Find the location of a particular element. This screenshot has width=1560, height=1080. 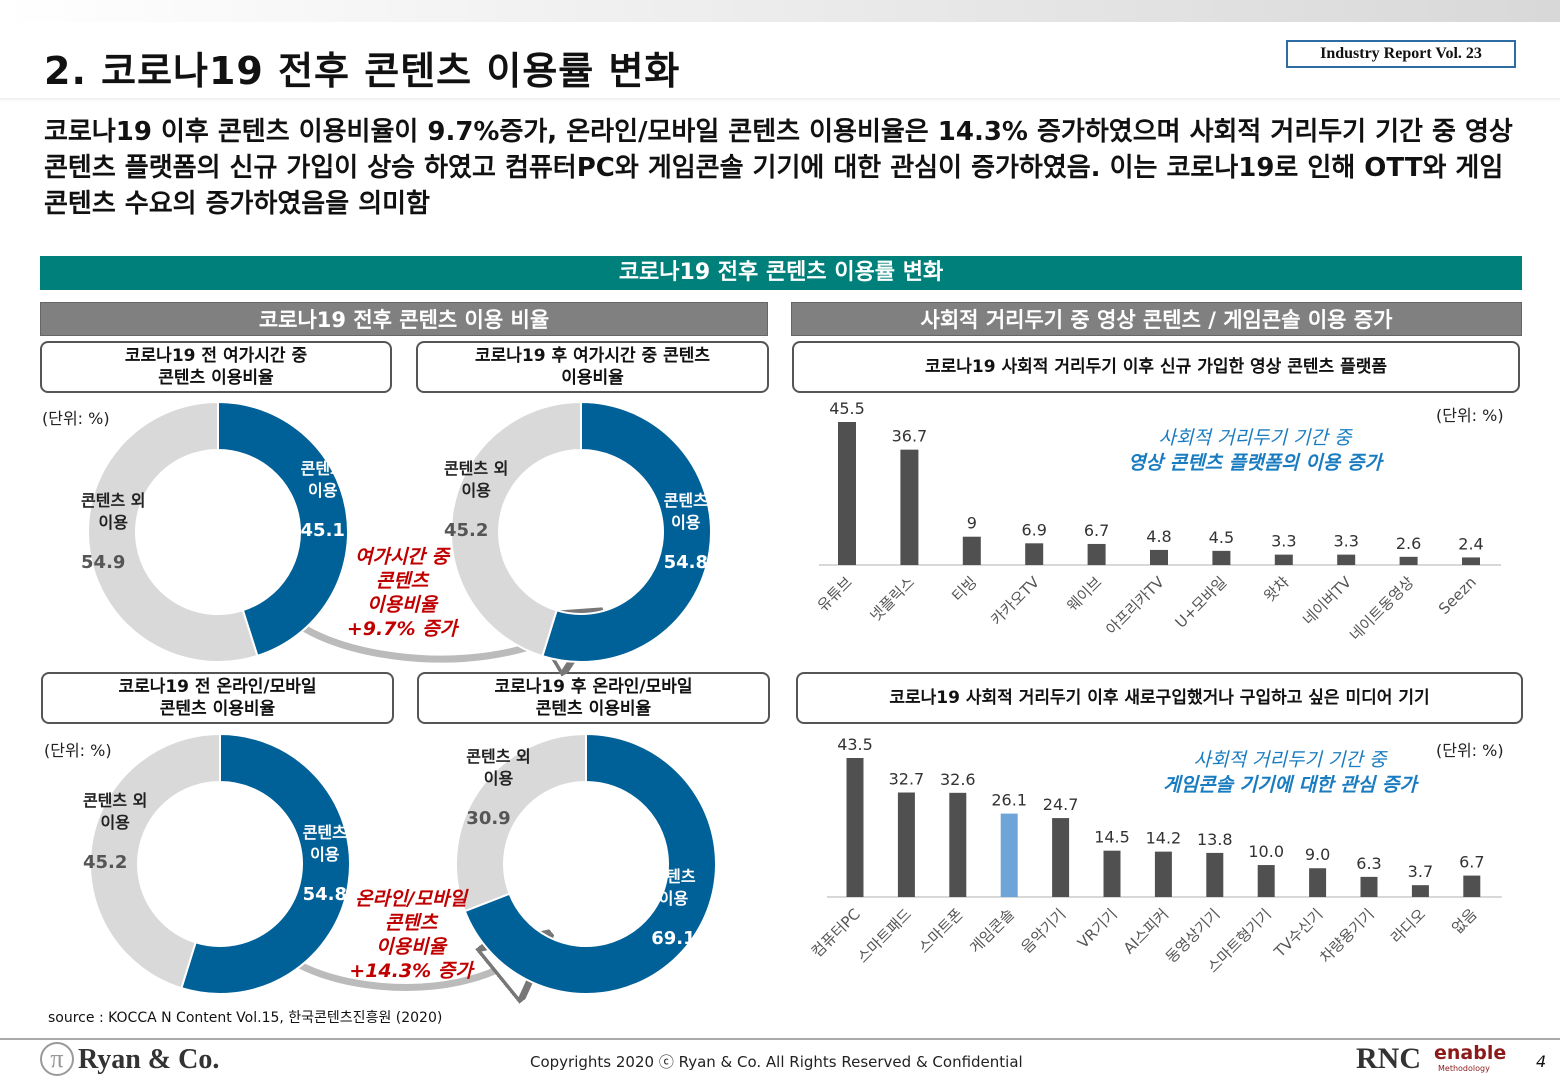

x-tick-label: 라디오 is located at coordinates (1408, 926).